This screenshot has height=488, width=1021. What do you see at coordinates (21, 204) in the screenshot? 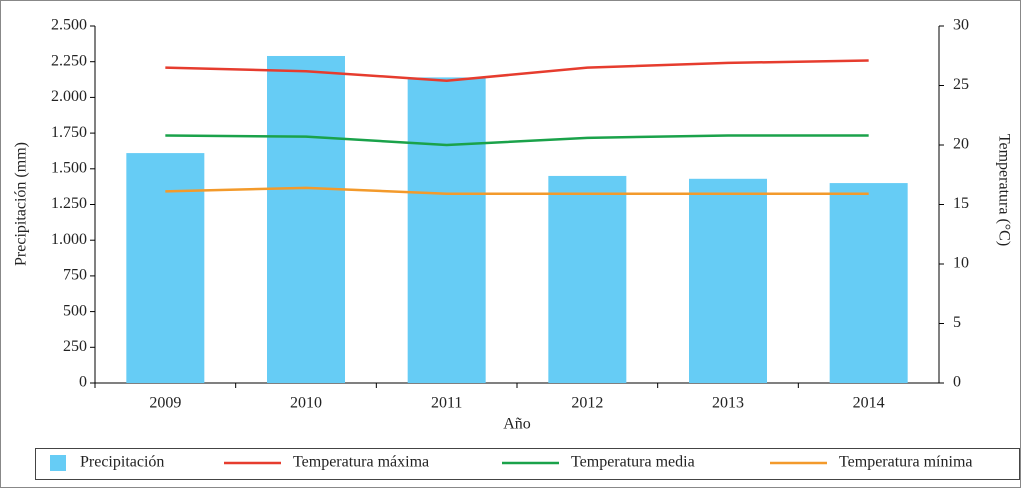
I see `y-axis-title: Precipitación (mm)` at bounding box center [21, 204].